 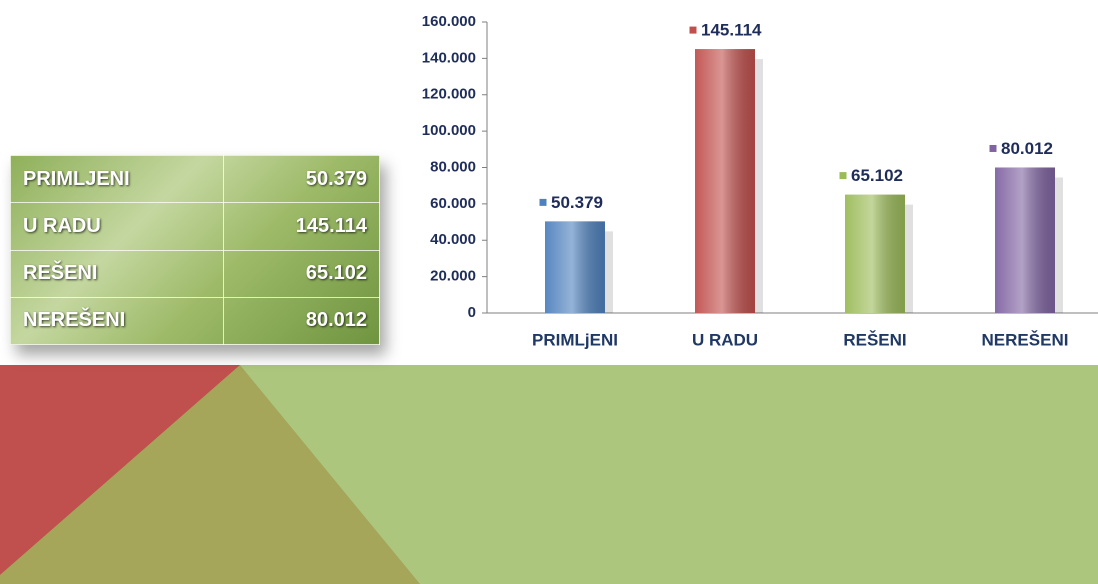 I want to click on background-olive, so click(x=210, y=474).